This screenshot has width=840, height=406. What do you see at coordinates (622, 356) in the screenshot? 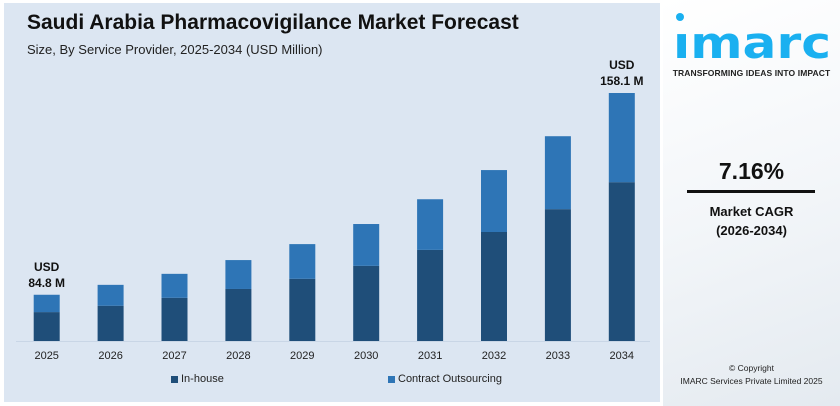
I see `x-tick-label: 2034` at bounding box center [622, 356].